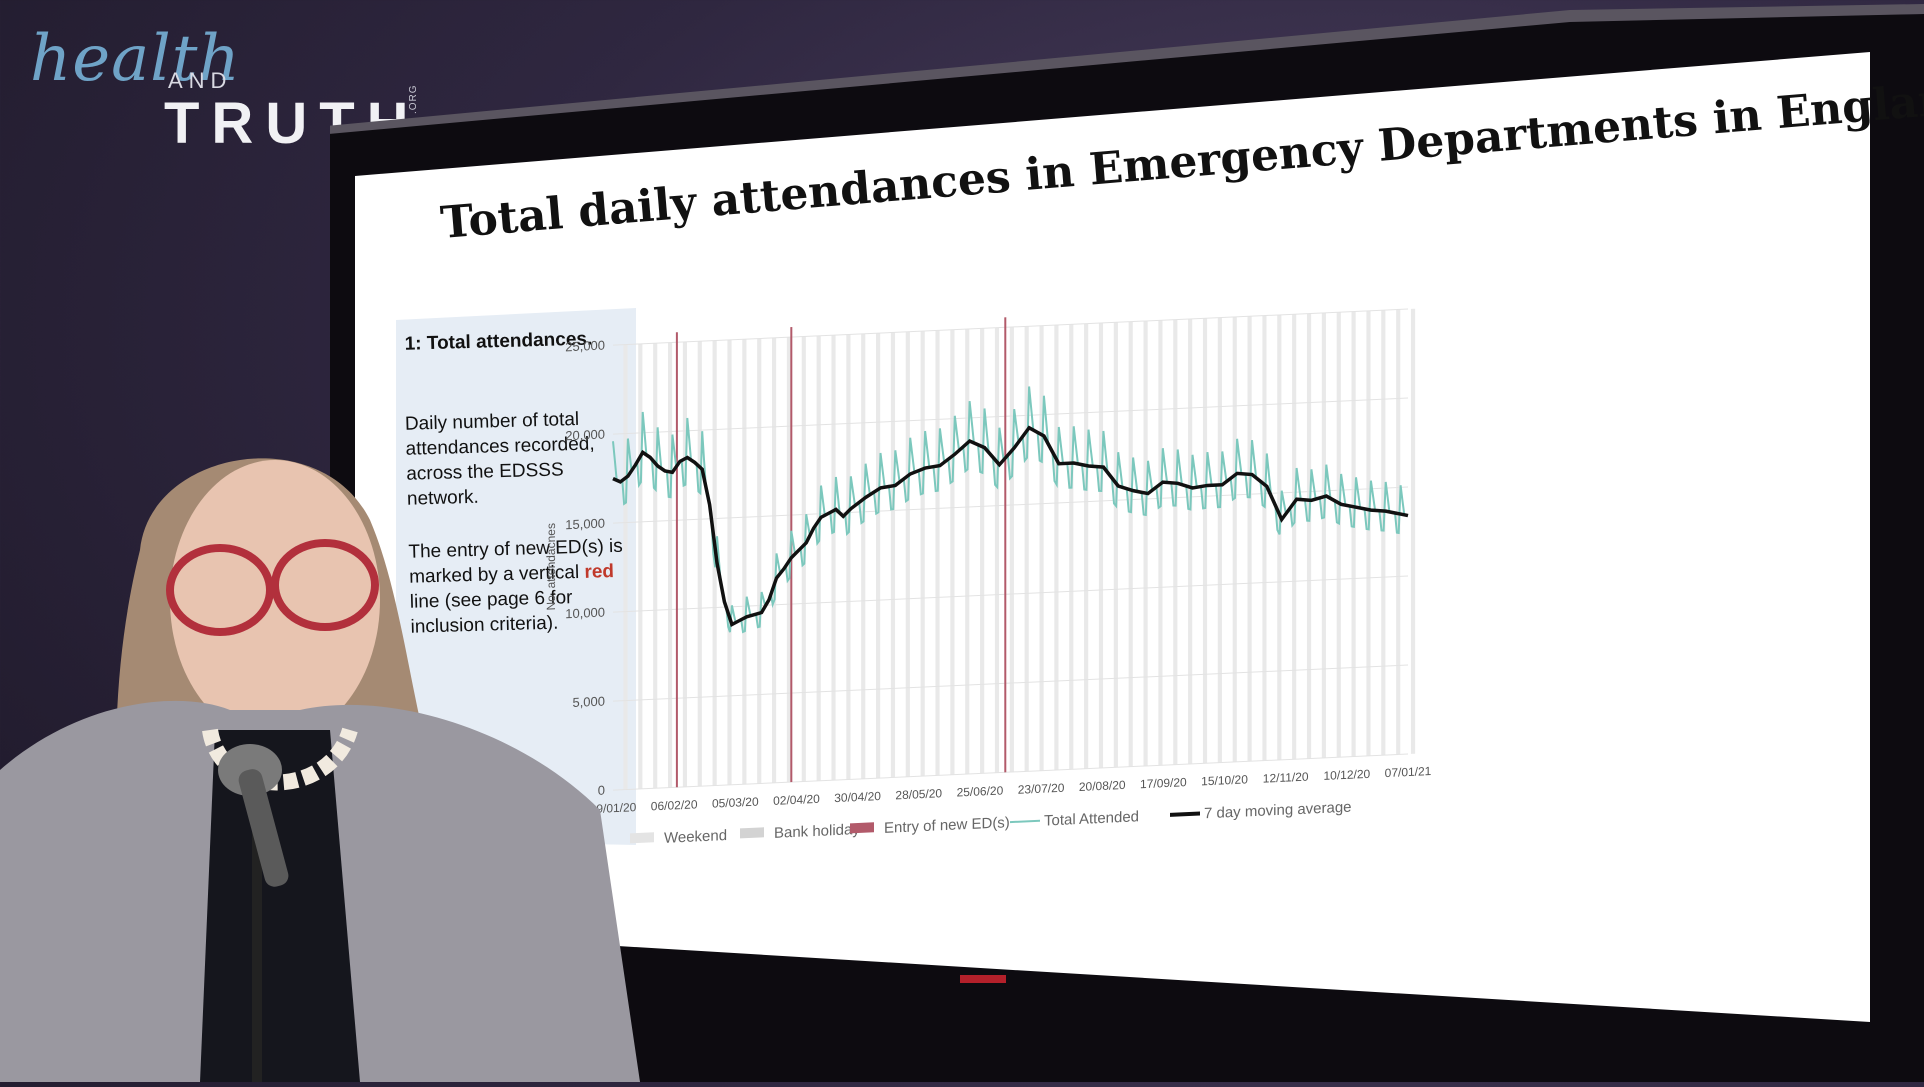 The height and width of the screenshot is (1087, 1924). I want to click on x-tick-label: 17/09/20, so click(1163, 783).